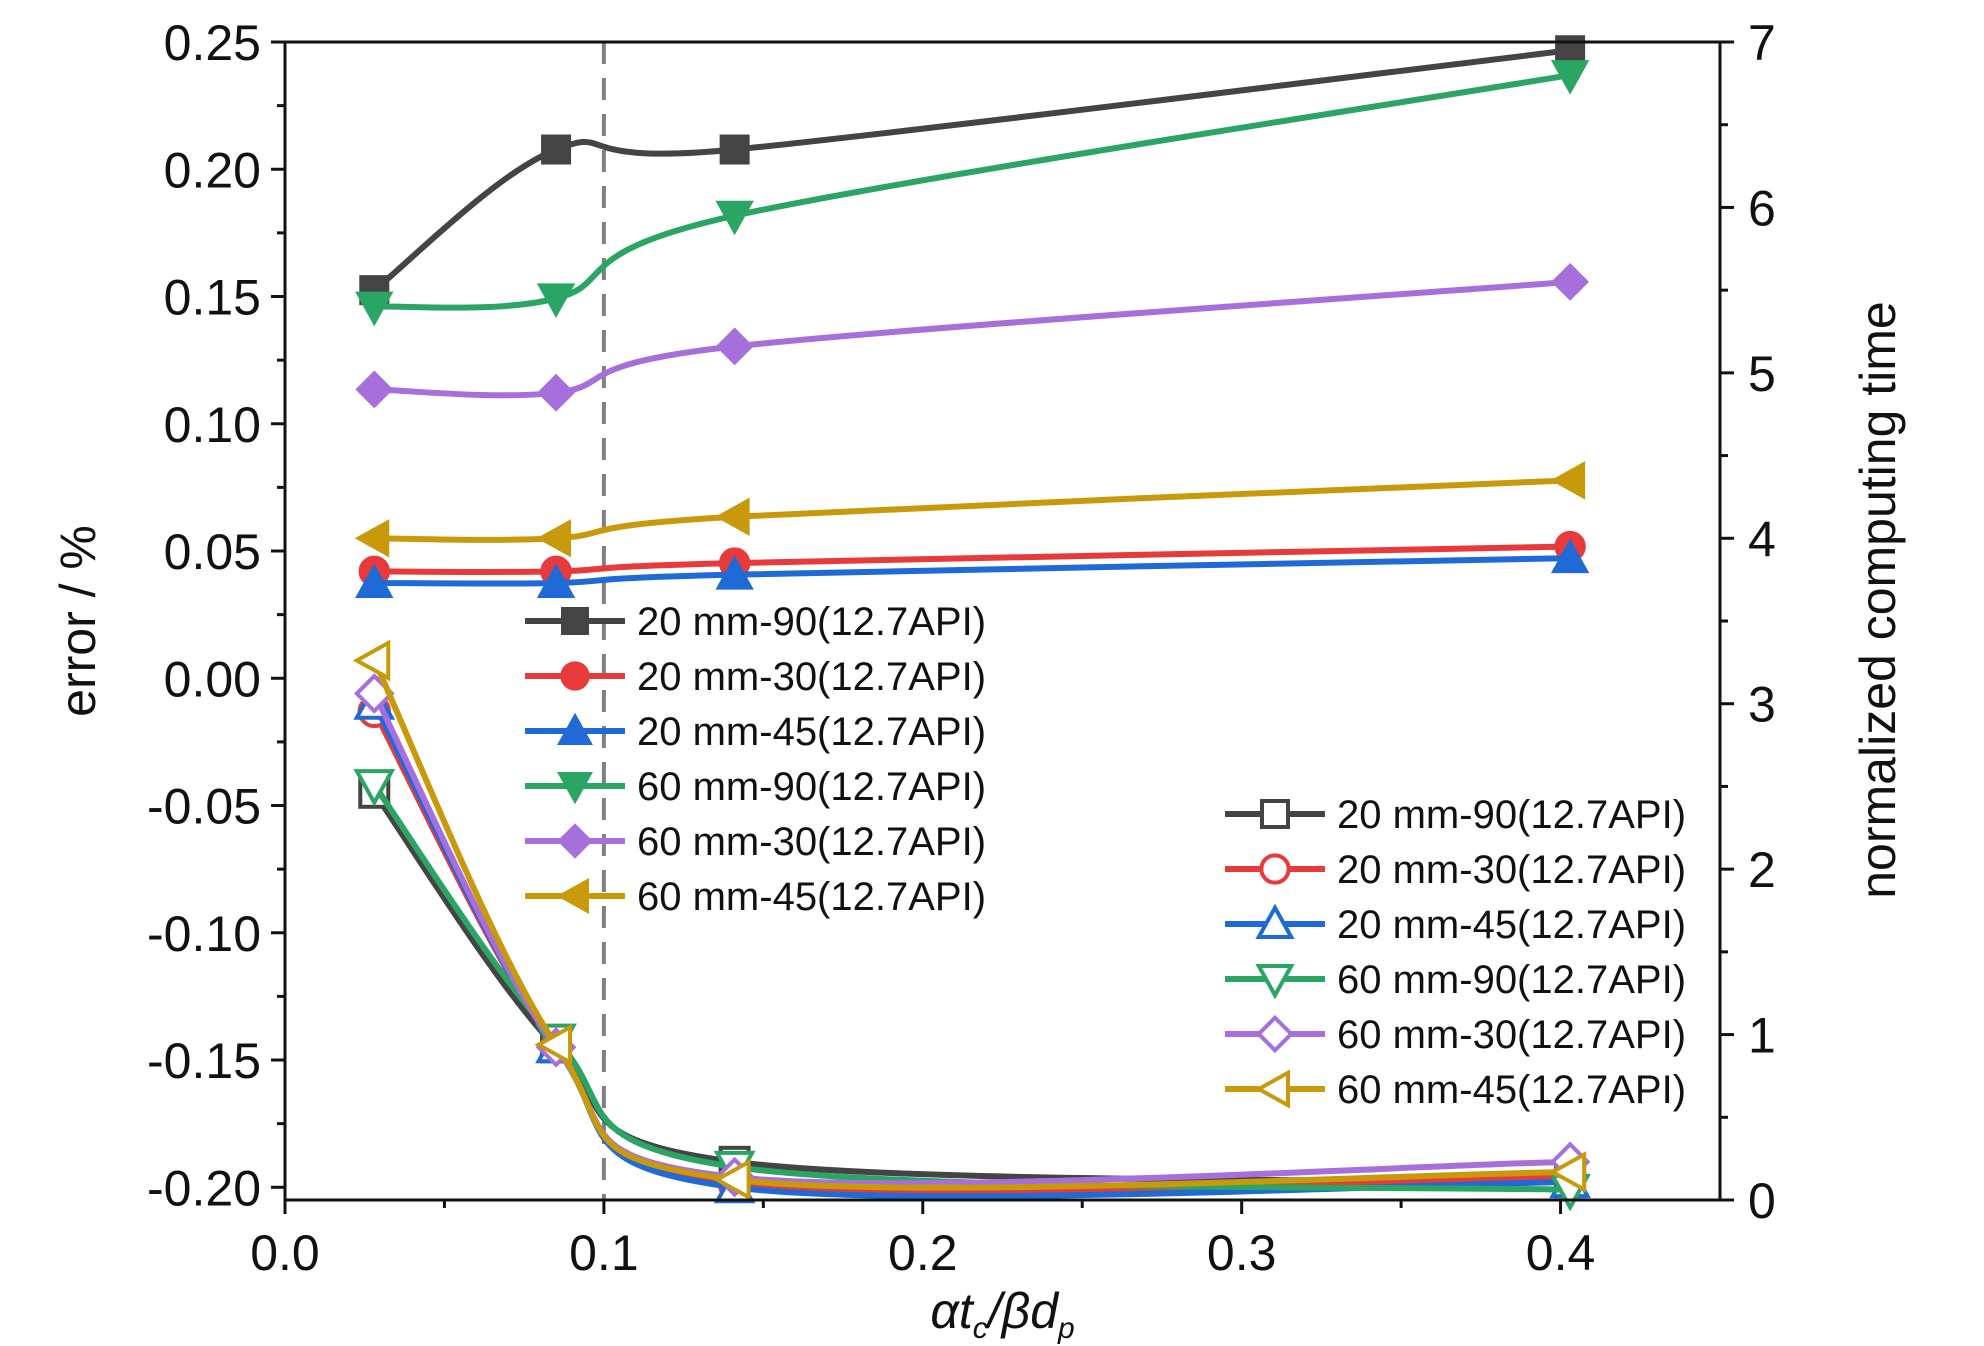 This screenshot has height=1346, width=1984. I want to click on y-right-tick-label: 4, so click(1762, 539).